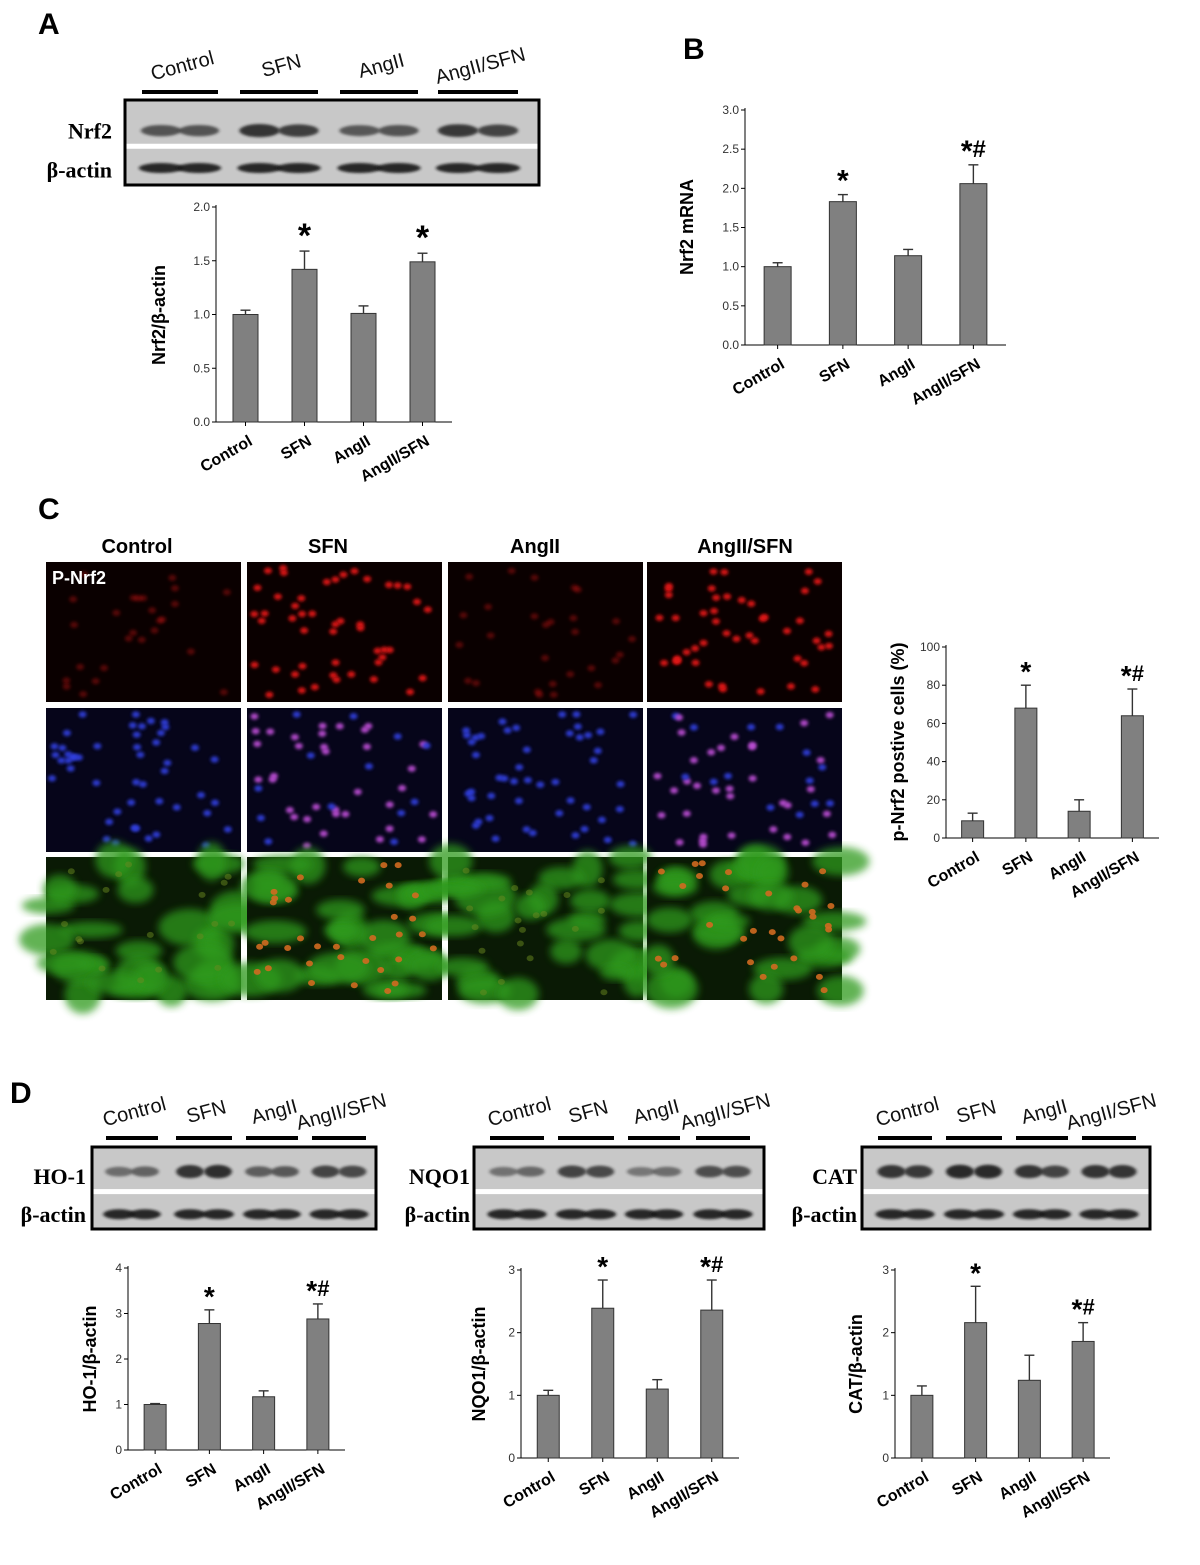 The height and width of the screenshot is (1565, 1200). Describe the element at coordinates (281, 66) in the screenshot. I see `lane-label-sfn: SFN` at that location.